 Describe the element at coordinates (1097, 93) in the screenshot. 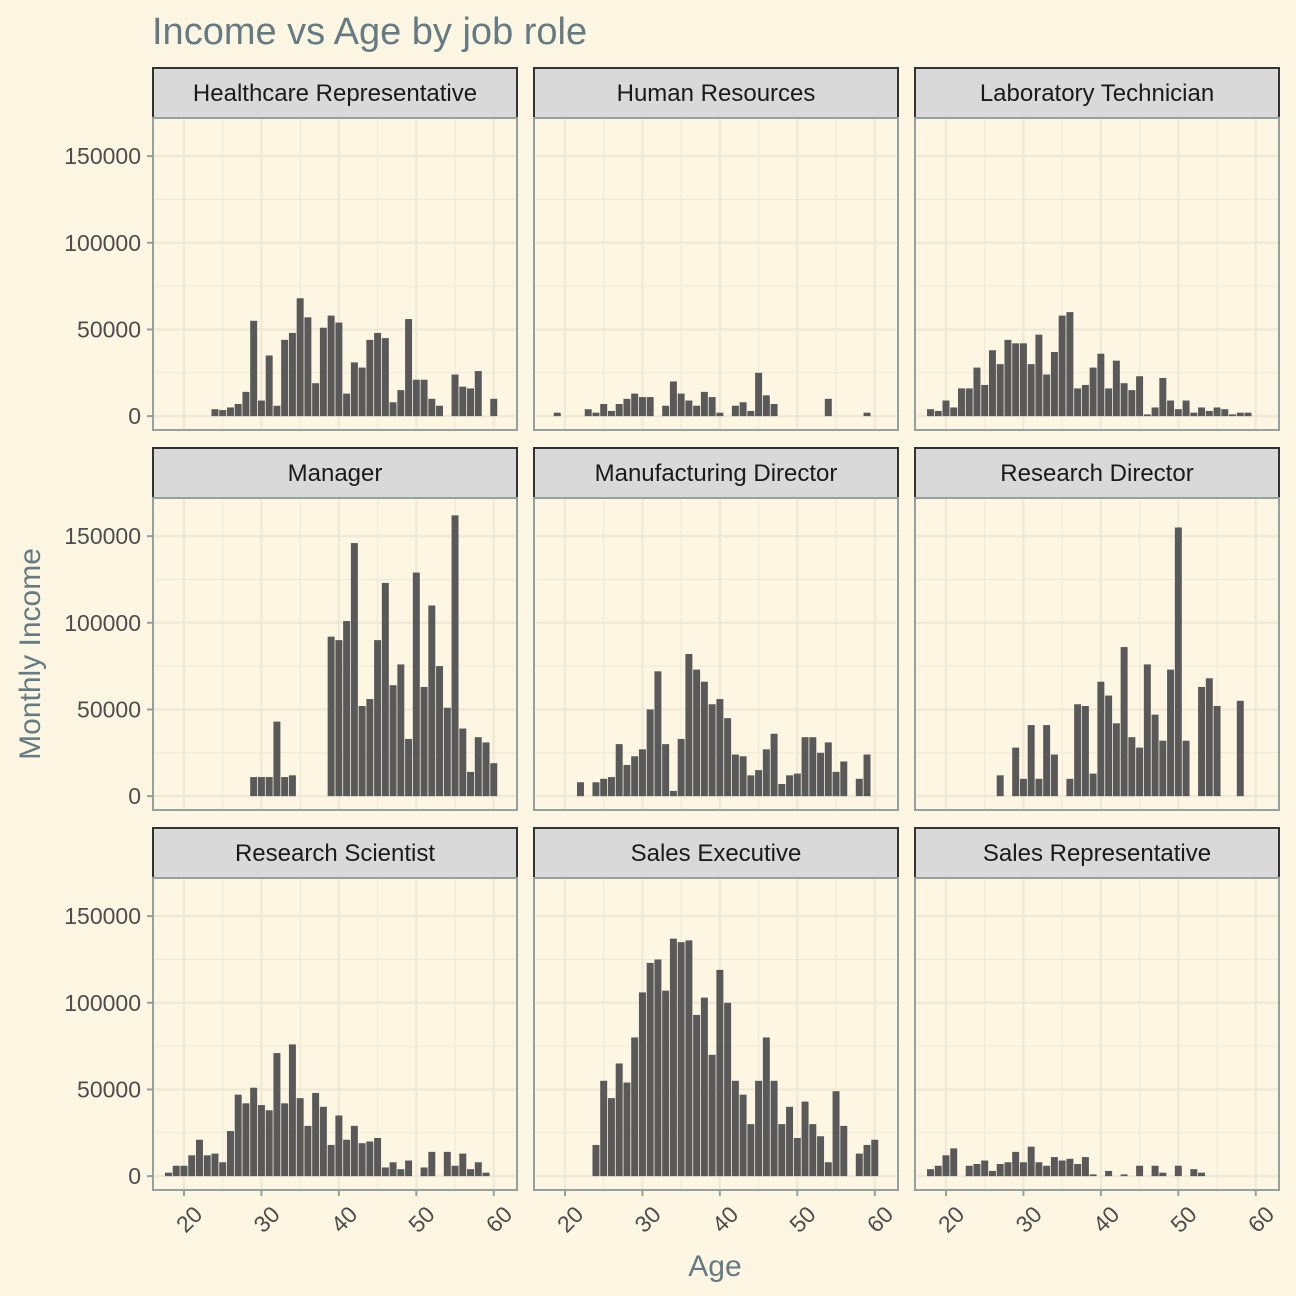

I see `facet-label: Laboratory Technician` at that location.